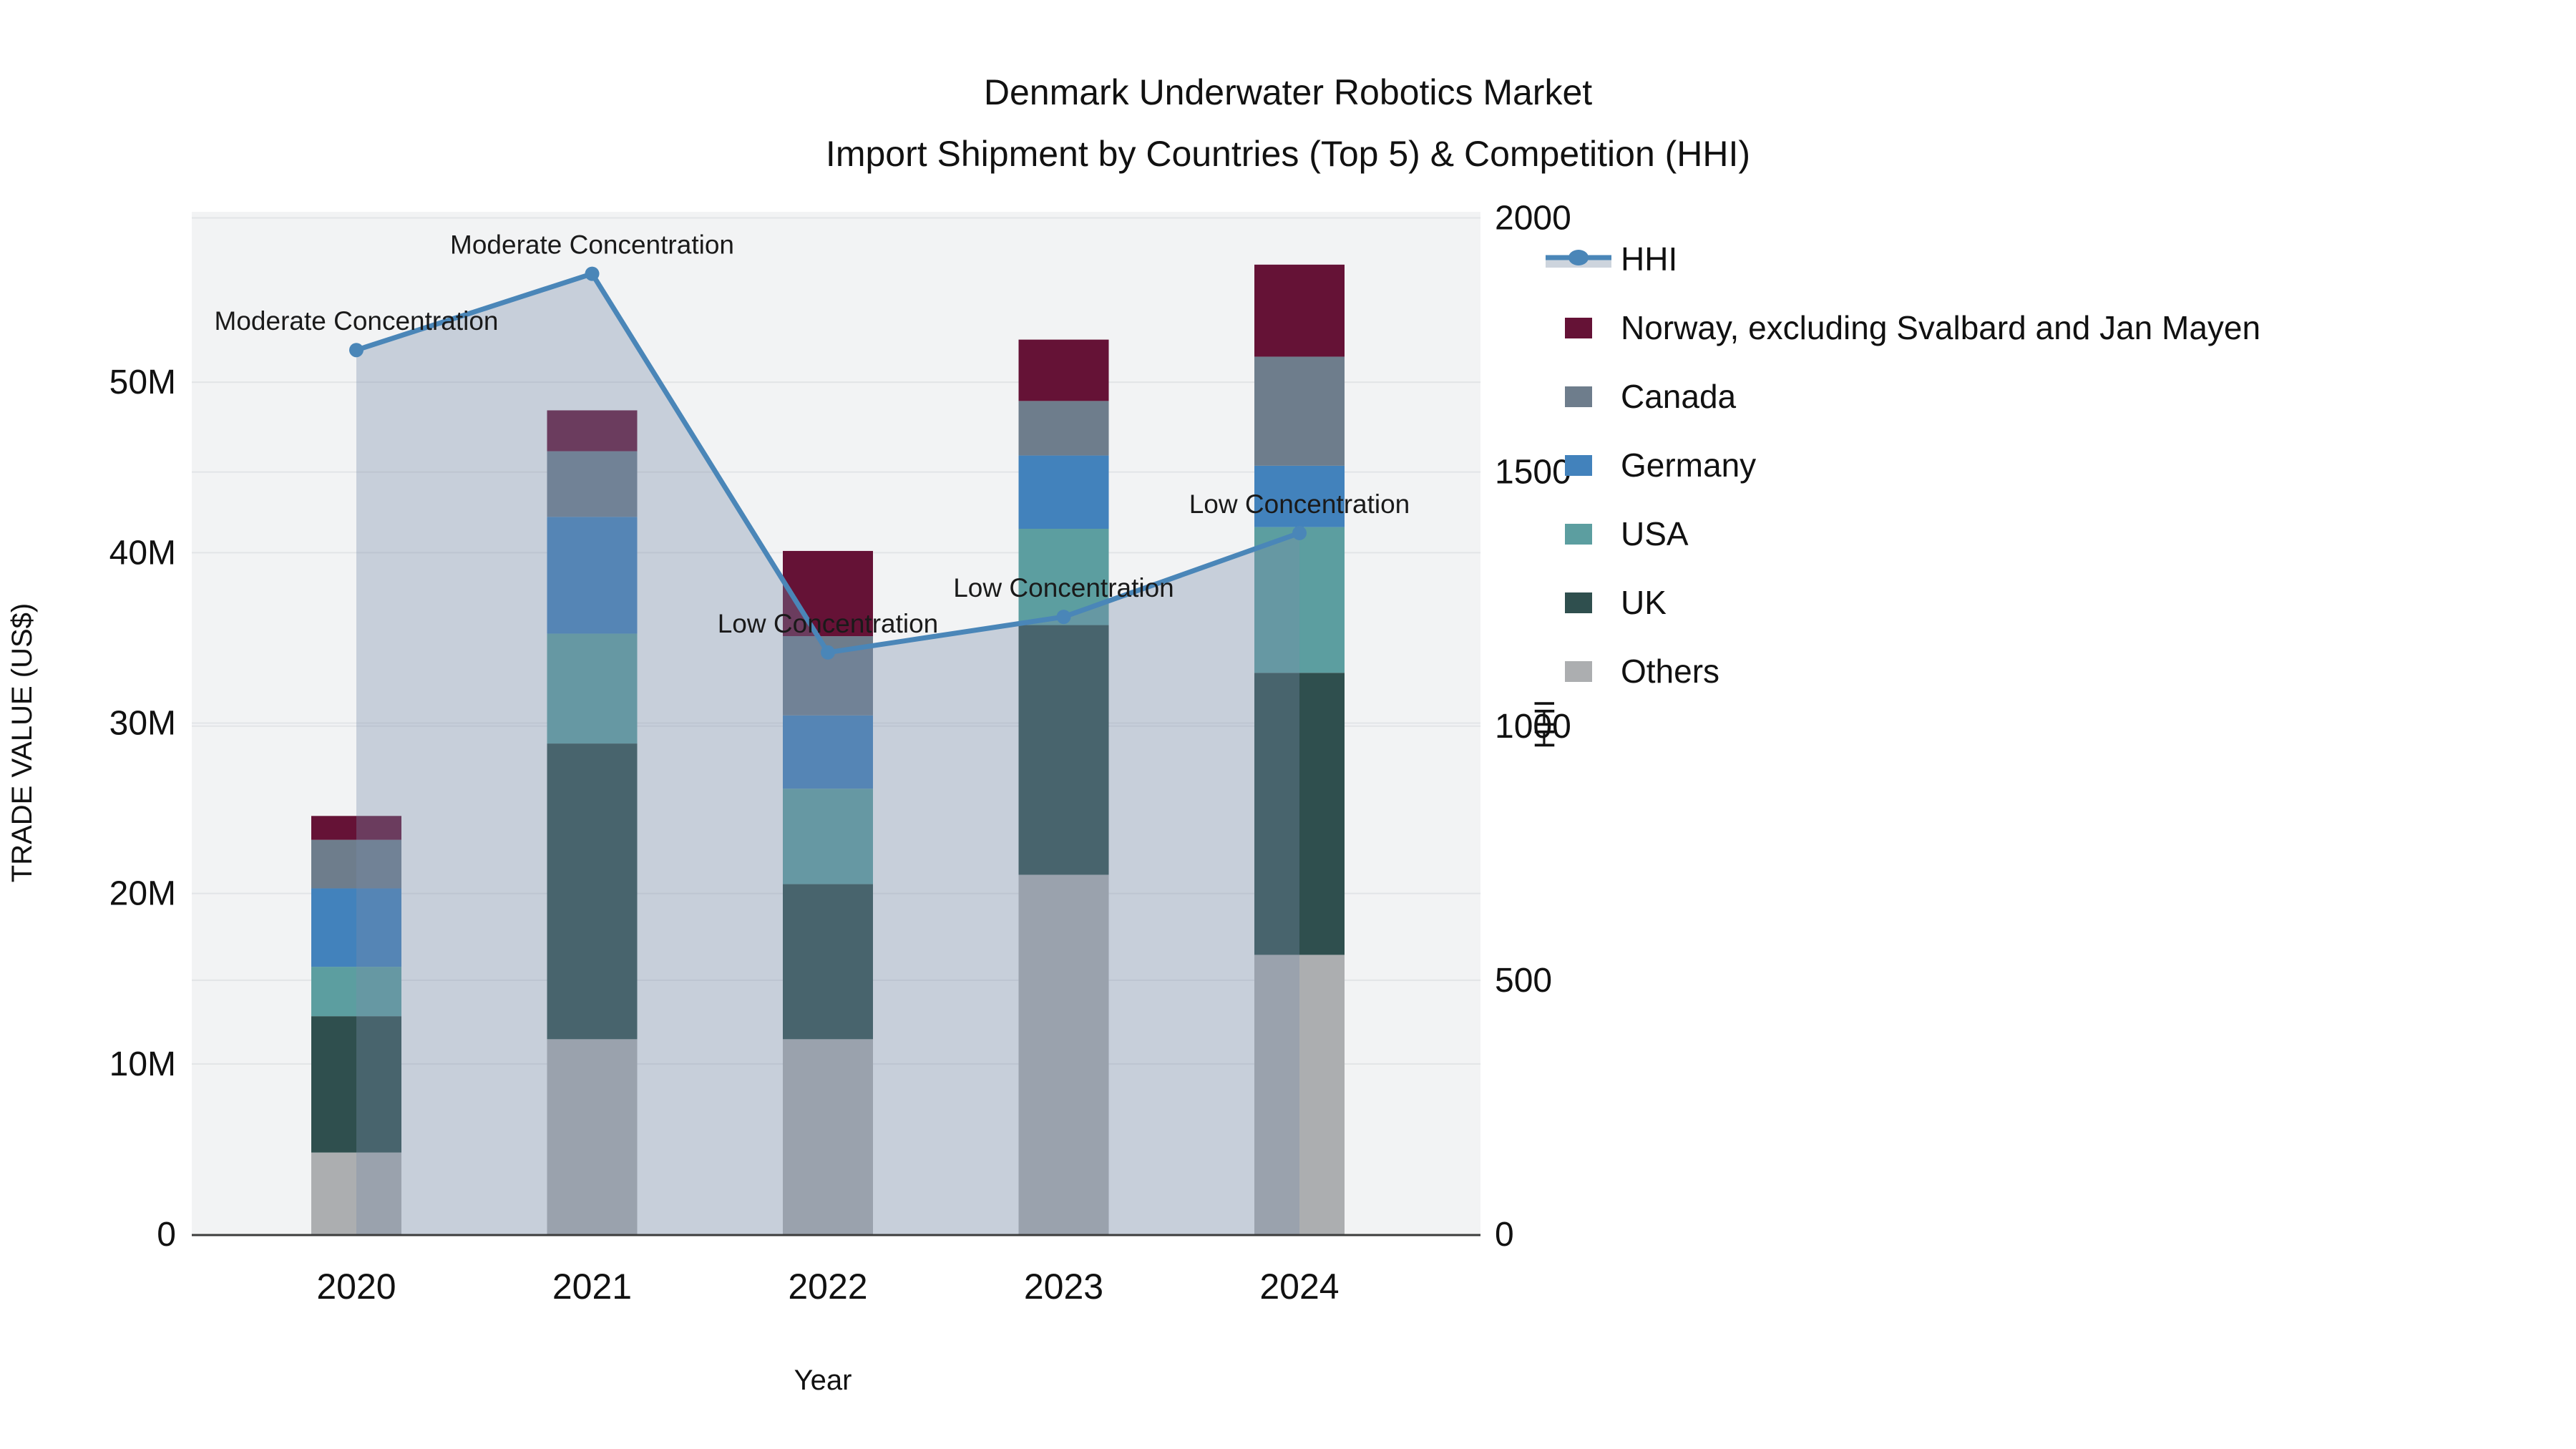  What do you see at coordinates (827, 1287) in the screenshot?
I see `x-tick-2022: 2022` at bounding box center [827, 1287].